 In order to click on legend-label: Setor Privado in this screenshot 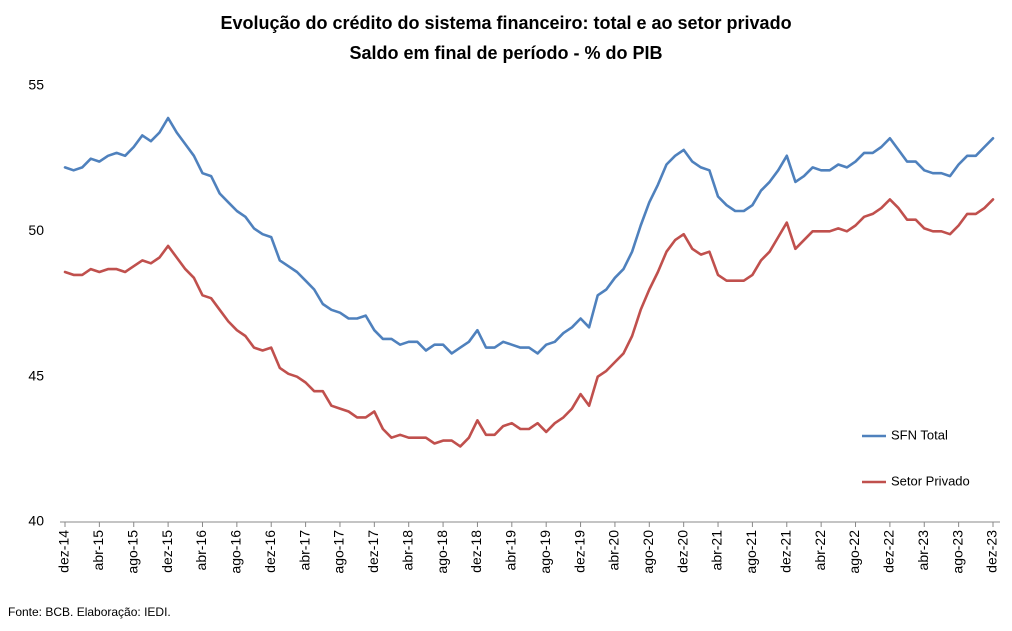, I will do `click(930, 480)`.